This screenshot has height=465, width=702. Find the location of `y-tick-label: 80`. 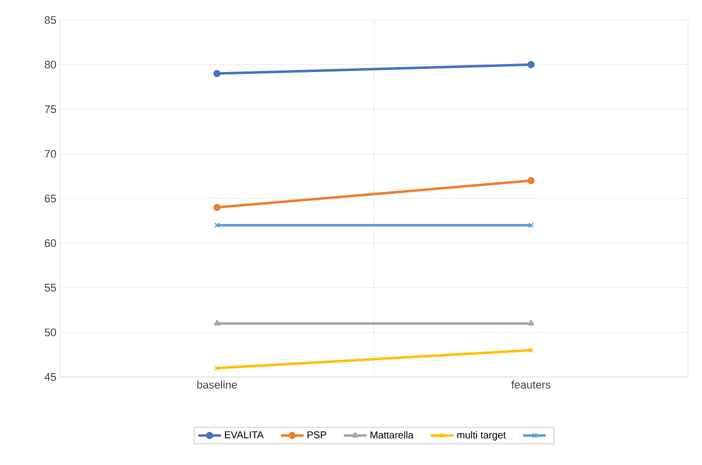

y-tick-label: 80 is located at coordinates (50, 64).